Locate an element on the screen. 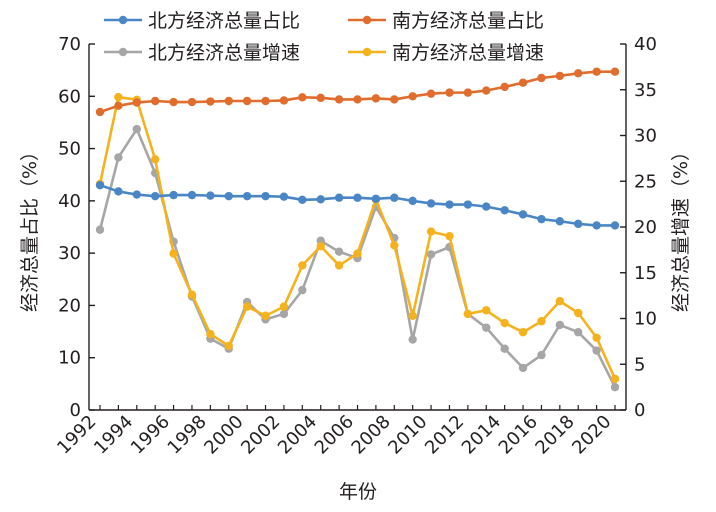  legend-item: 南方经济总量占比 is located at coordinates (446, 21).